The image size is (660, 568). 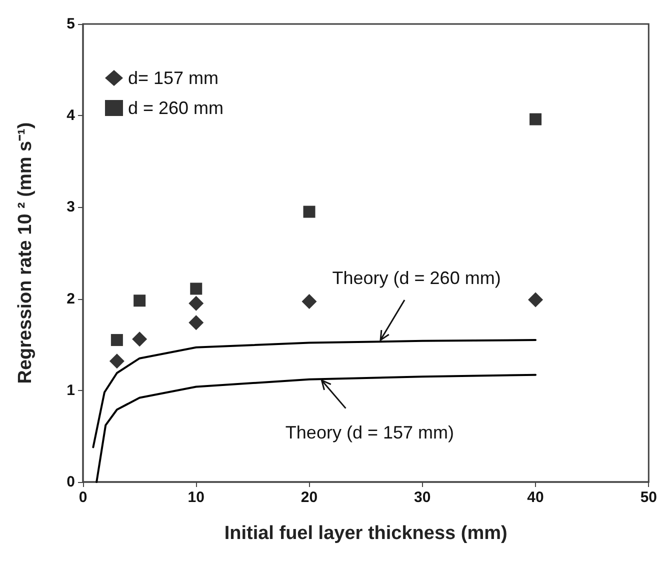 I want to click on y-tick-label: 4, so click(x=71, y=115).